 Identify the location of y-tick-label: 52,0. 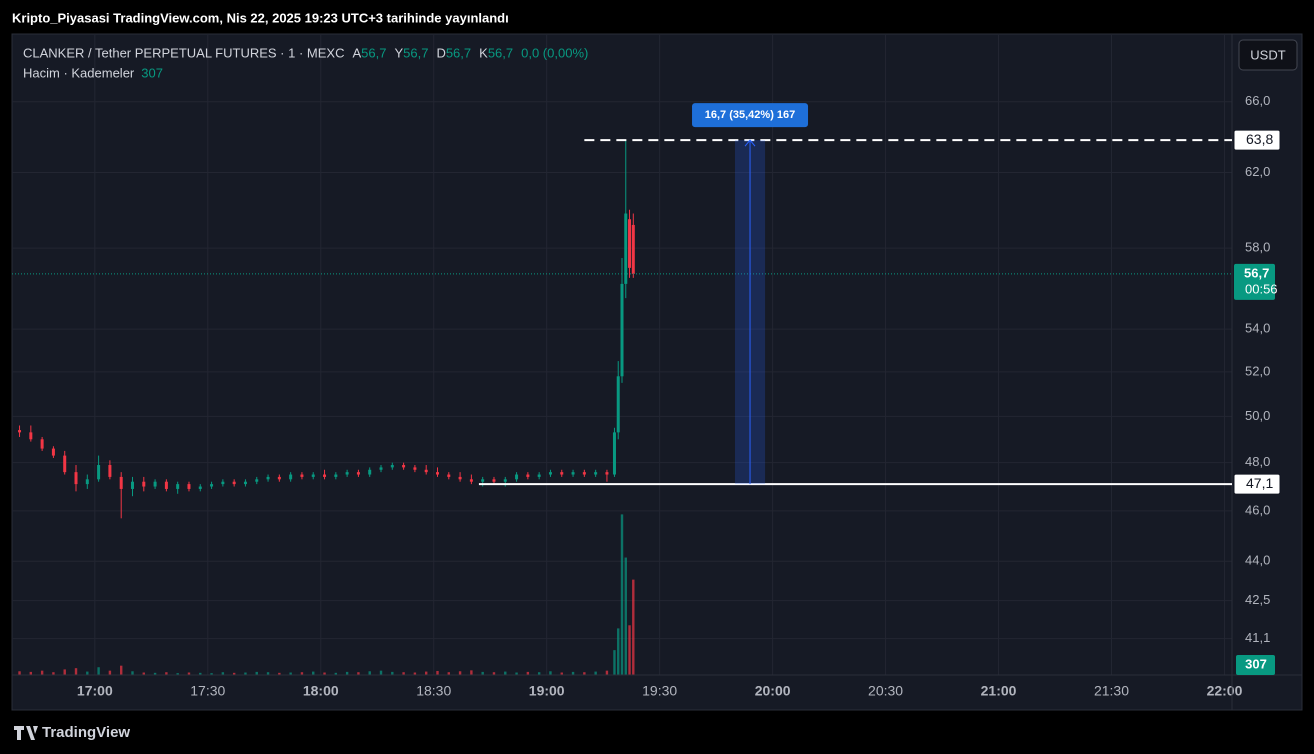
(1257, 370).